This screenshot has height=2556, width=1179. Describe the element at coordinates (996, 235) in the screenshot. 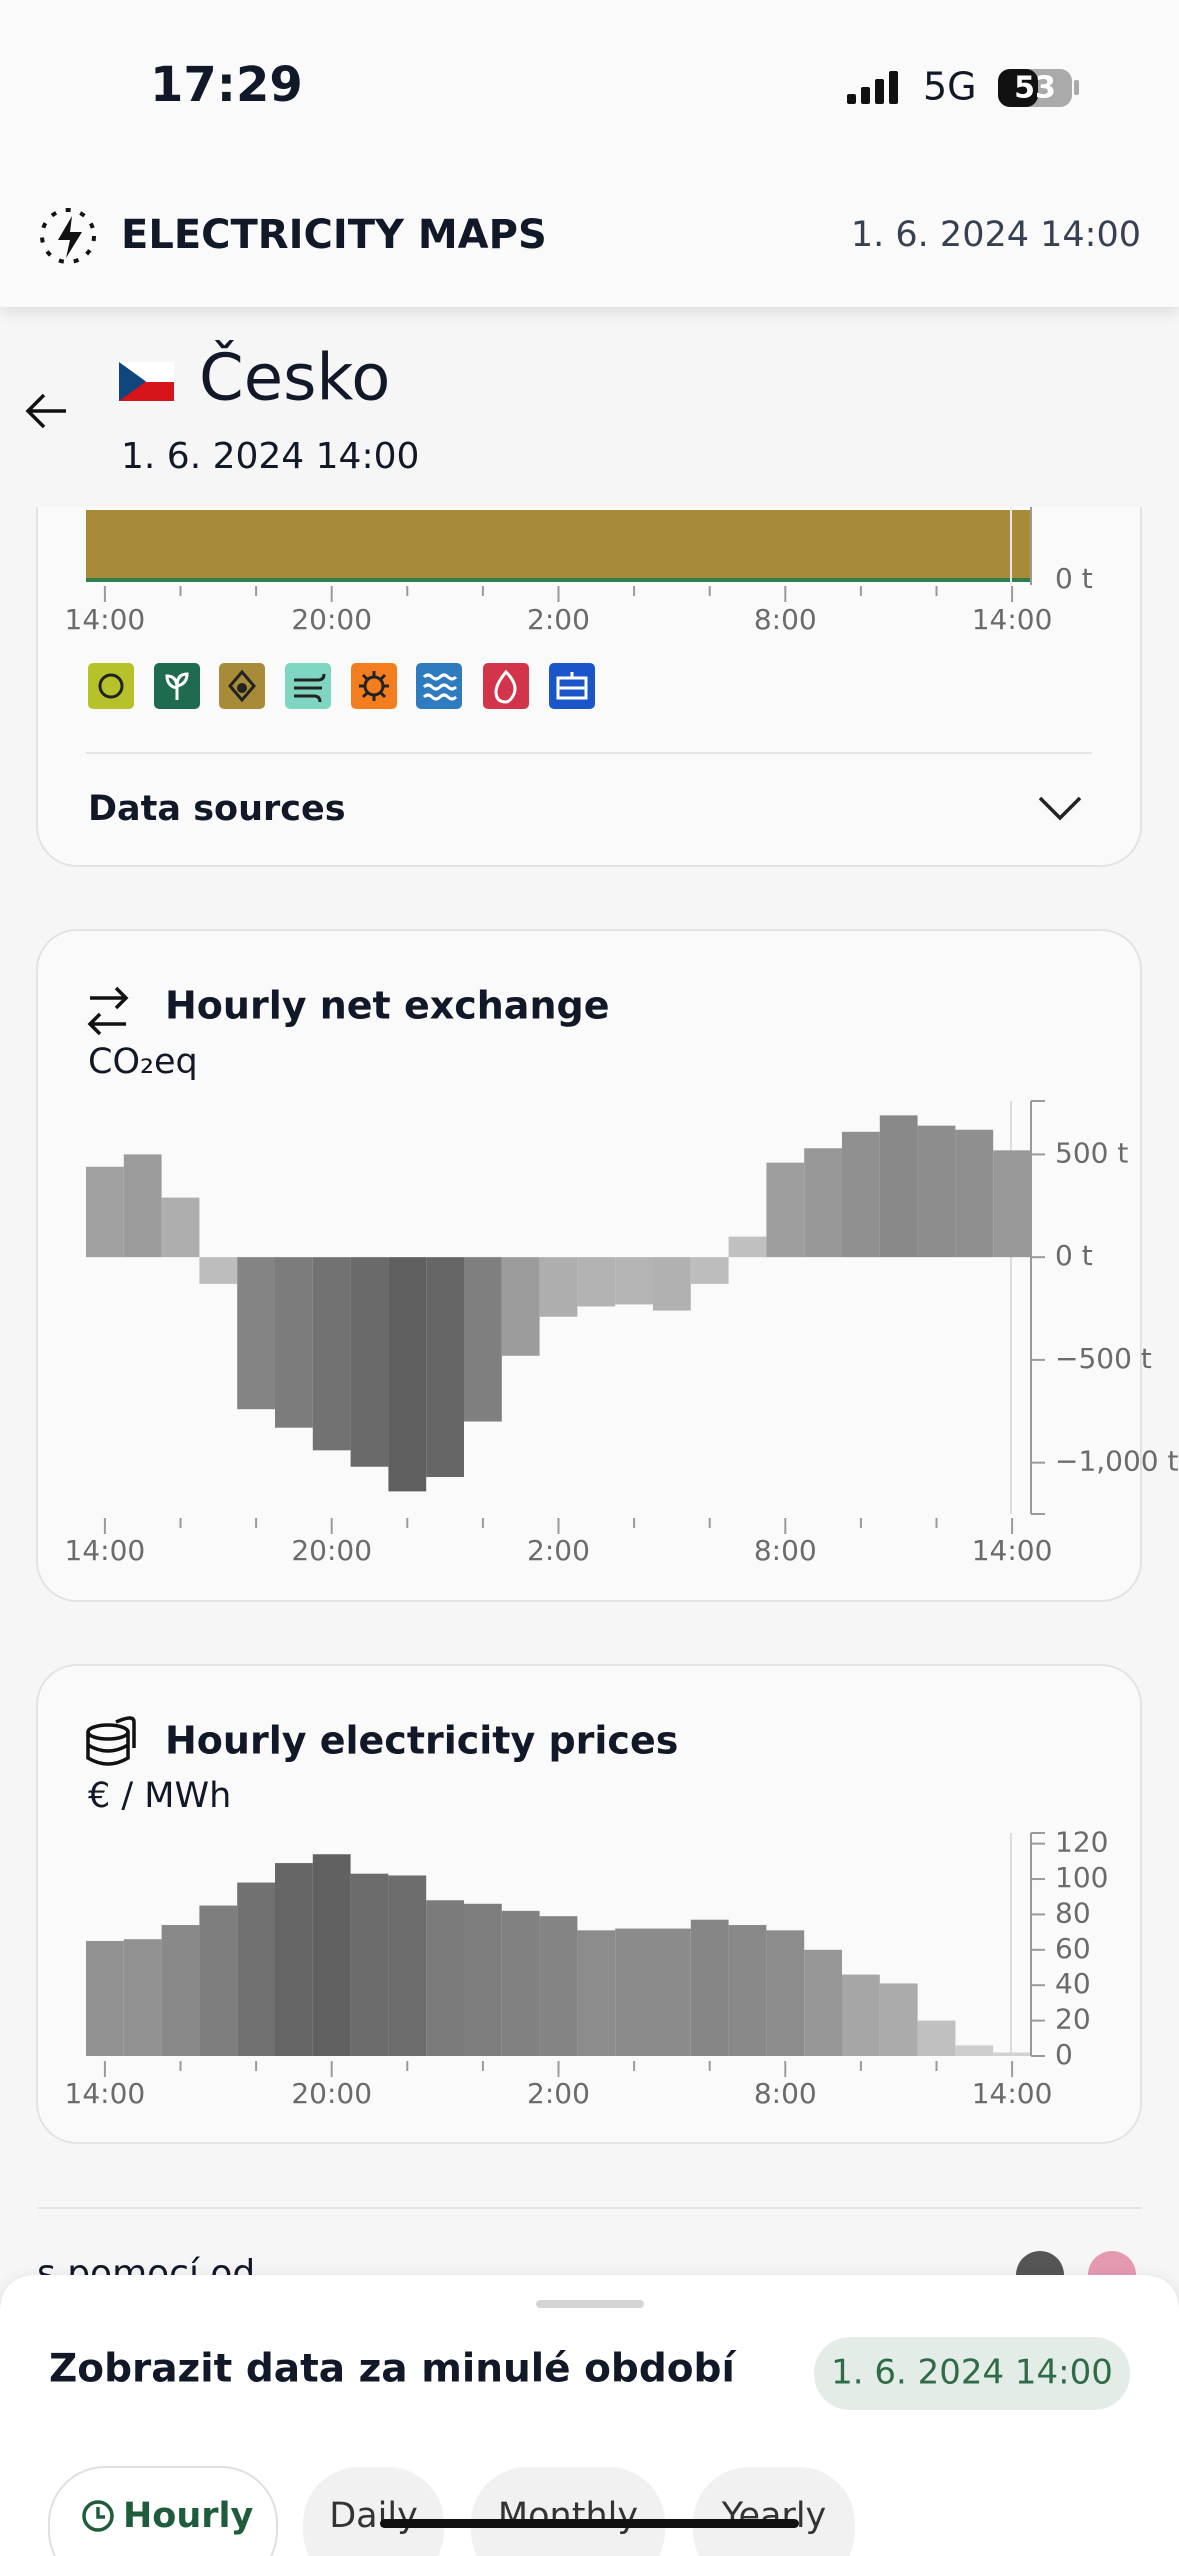

I see `header-datetime: 1. 6. 2024 14:00` at that location.